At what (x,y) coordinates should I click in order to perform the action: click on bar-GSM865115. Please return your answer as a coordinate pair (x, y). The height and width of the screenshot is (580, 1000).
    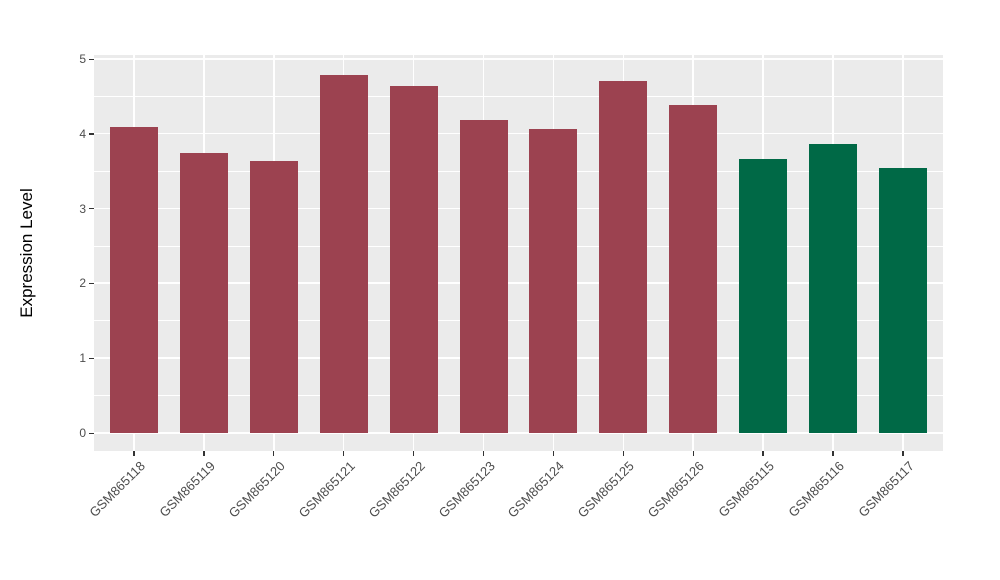
    Looking at the image, I should click on (763, 296).